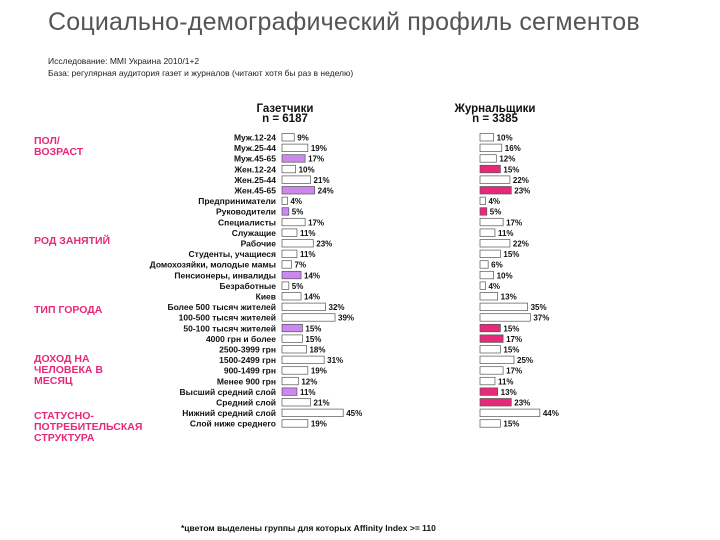 This screenshot has width=720, height=540. Describe the element at coordinates (68, 370) in the screenshot. I see `group-label: ДОХОД НА ЧЕЛОВЕКА В МЕСЯЦ` at that location.